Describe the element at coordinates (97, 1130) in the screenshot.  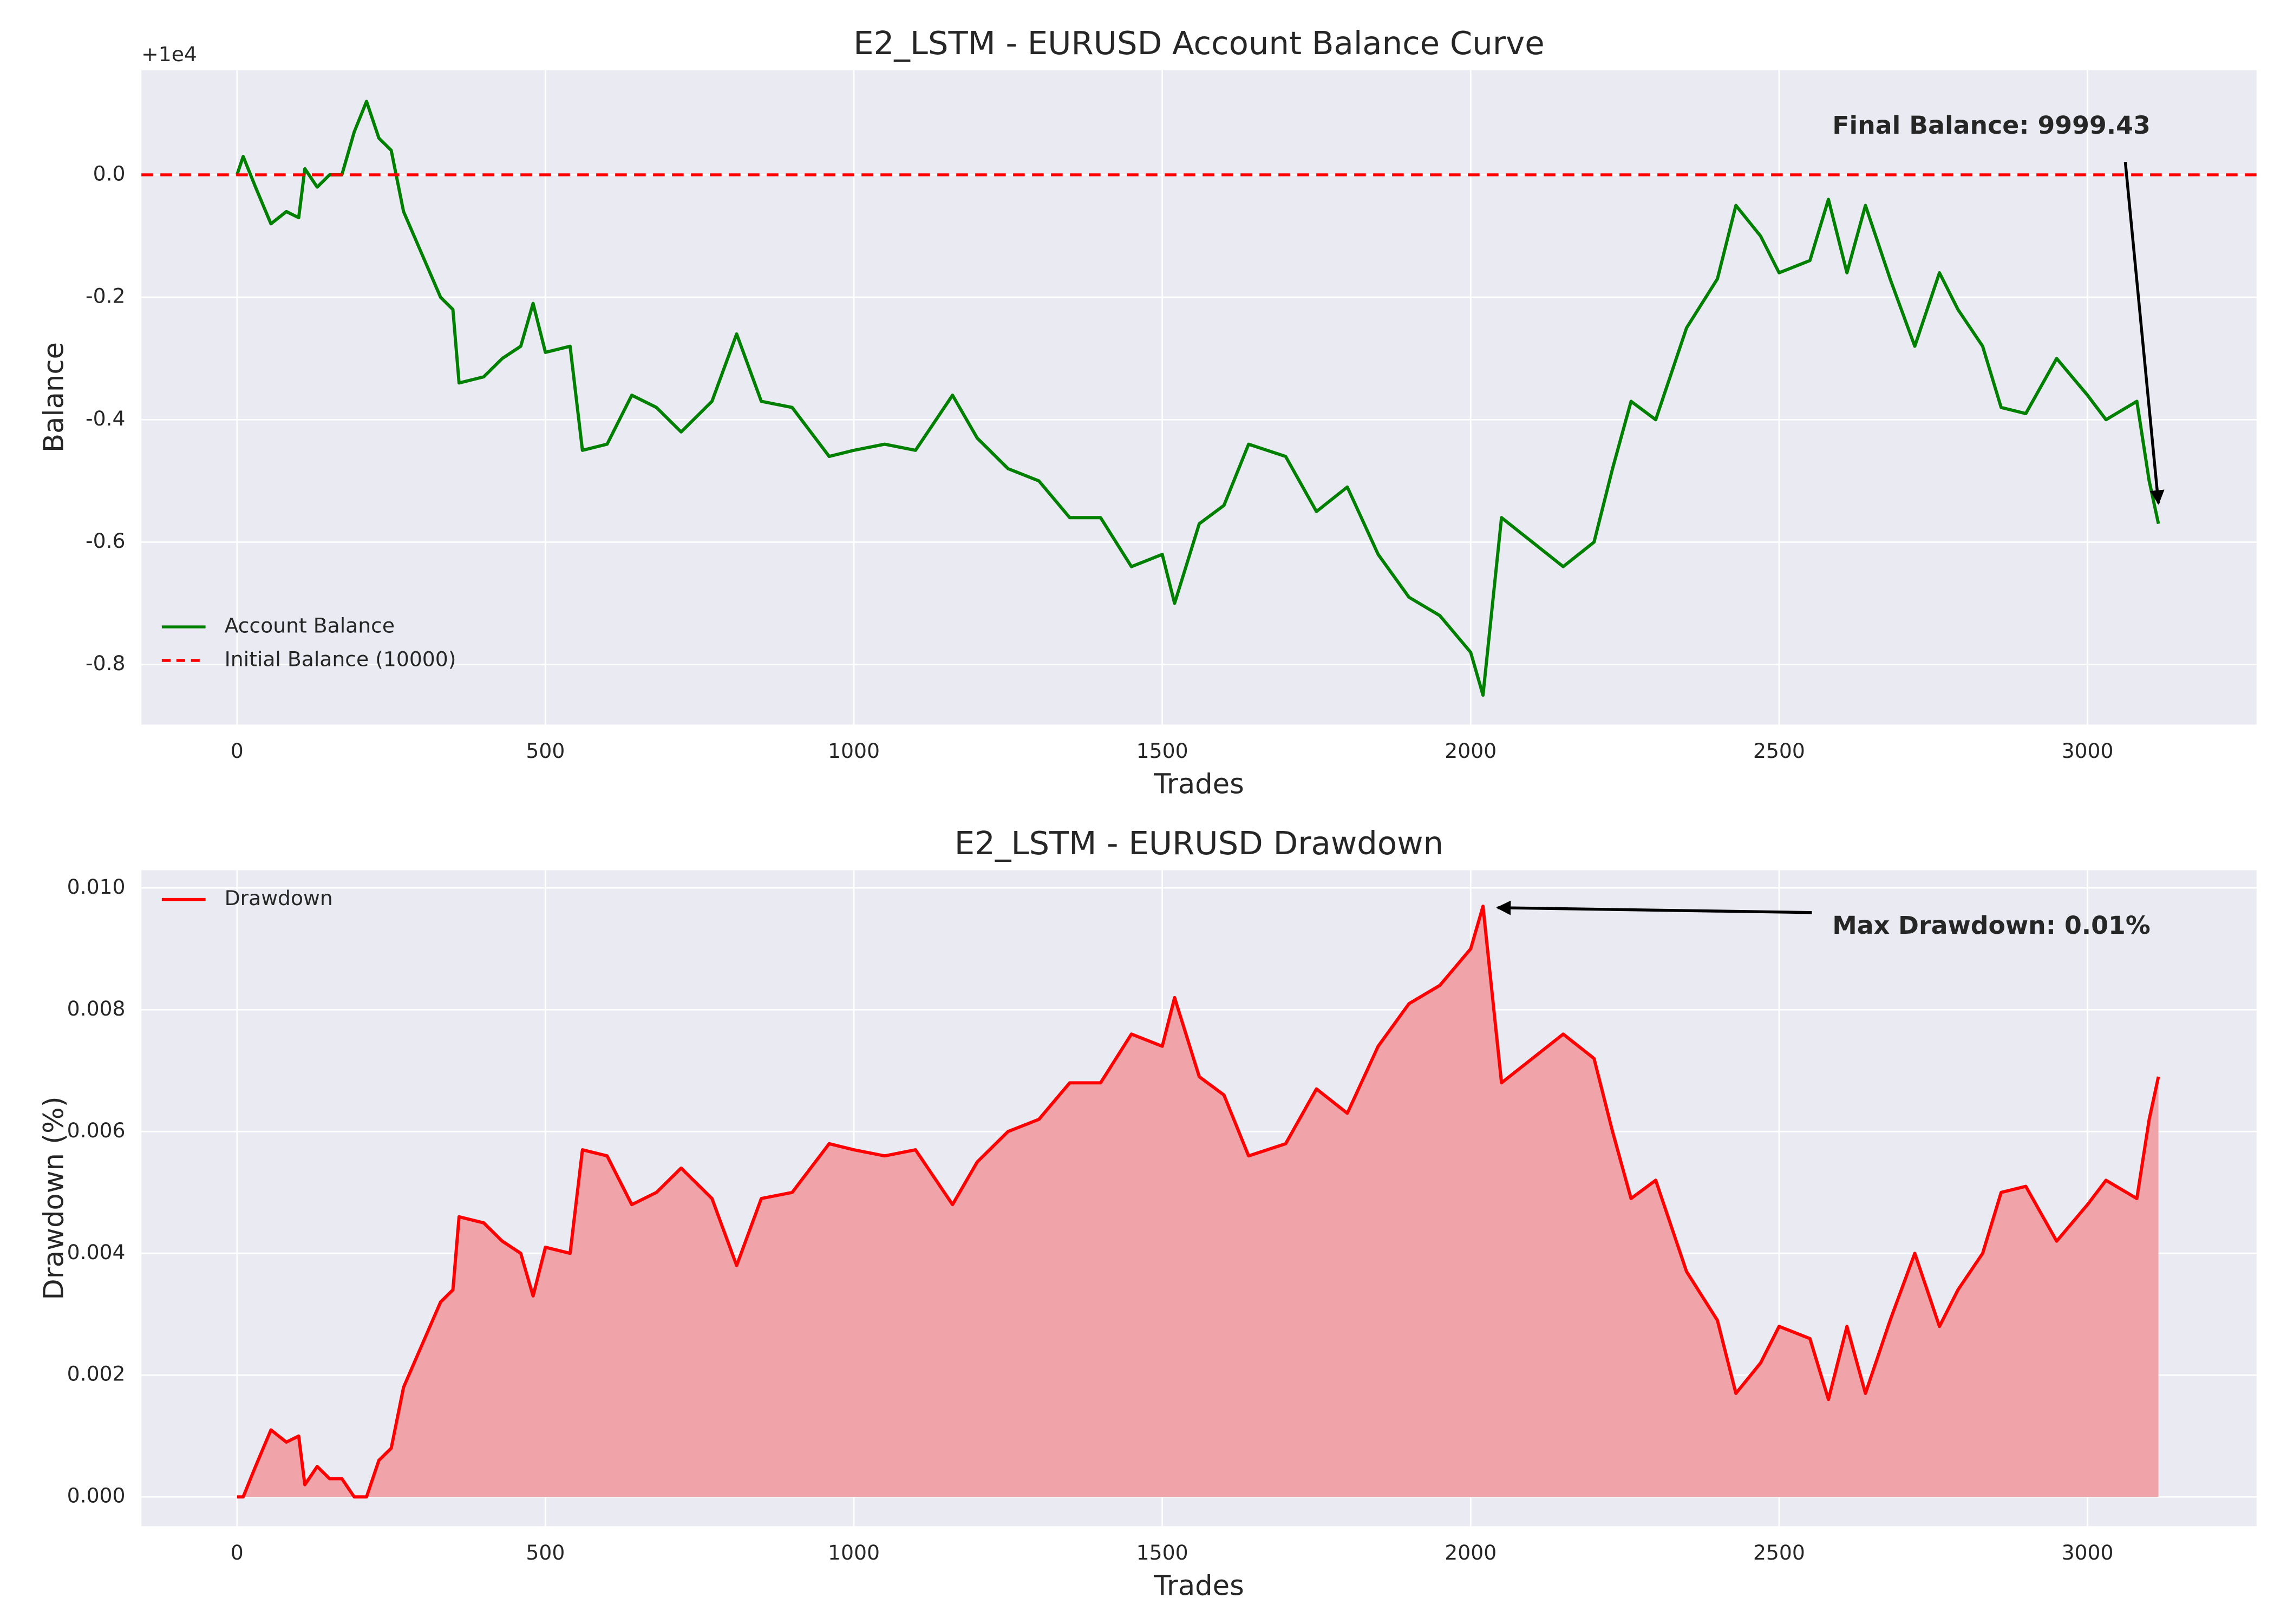
I see `y-tick-label: 0.006` at that location.